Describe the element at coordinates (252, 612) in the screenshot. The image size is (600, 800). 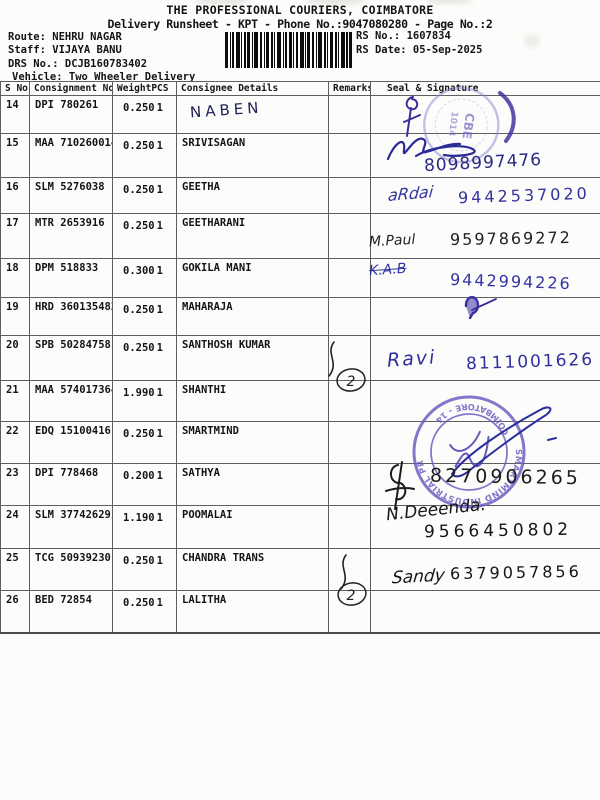
I see `cell-consignee: LALITHA` at that location.